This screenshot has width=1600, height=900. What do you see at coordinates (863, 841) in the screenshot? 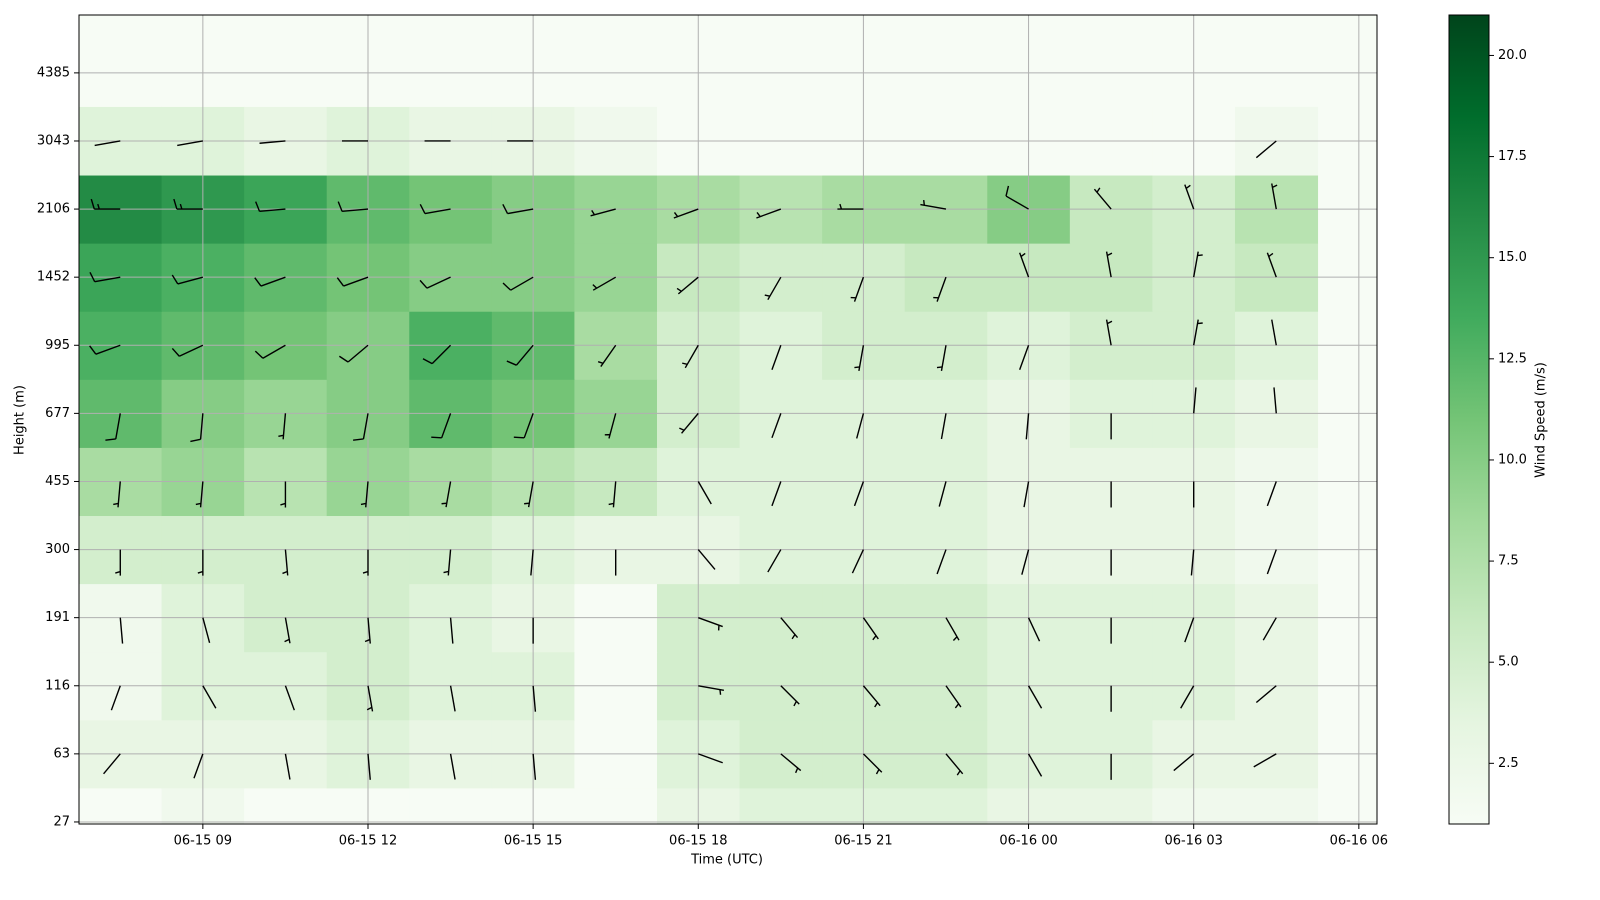
I see `x-tick-label: 06-15 21` at bounding box center [863, 841].